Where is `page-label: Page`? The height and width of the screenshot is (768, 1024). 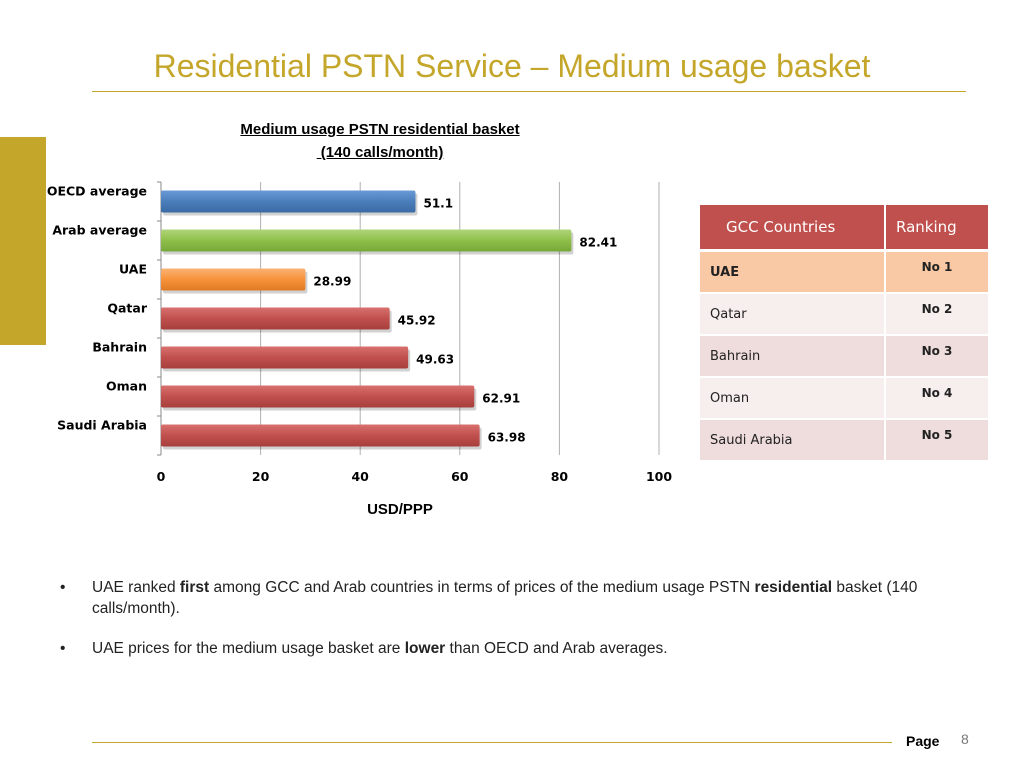
page-label: Page is located at coordinates (923, 741).